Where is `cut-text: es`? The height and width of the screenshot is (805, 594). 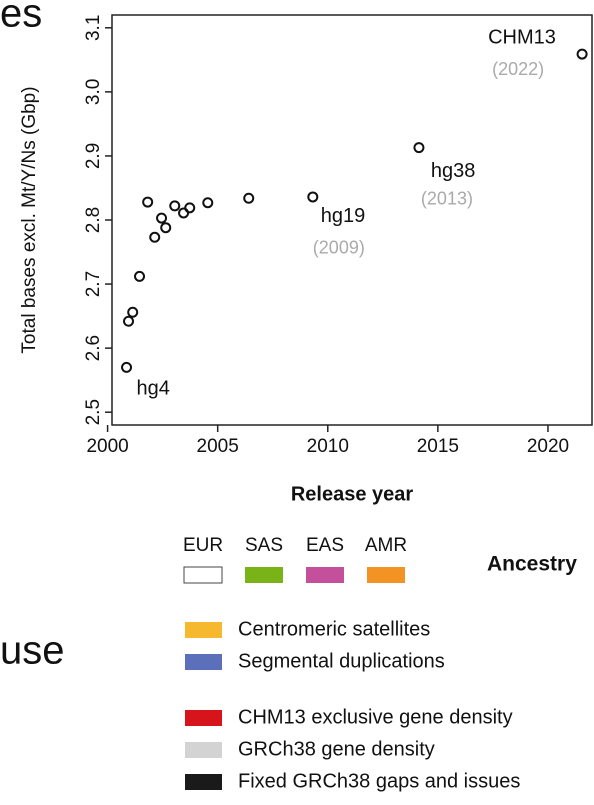
cut-text: es is located at coordinates (21, 18).